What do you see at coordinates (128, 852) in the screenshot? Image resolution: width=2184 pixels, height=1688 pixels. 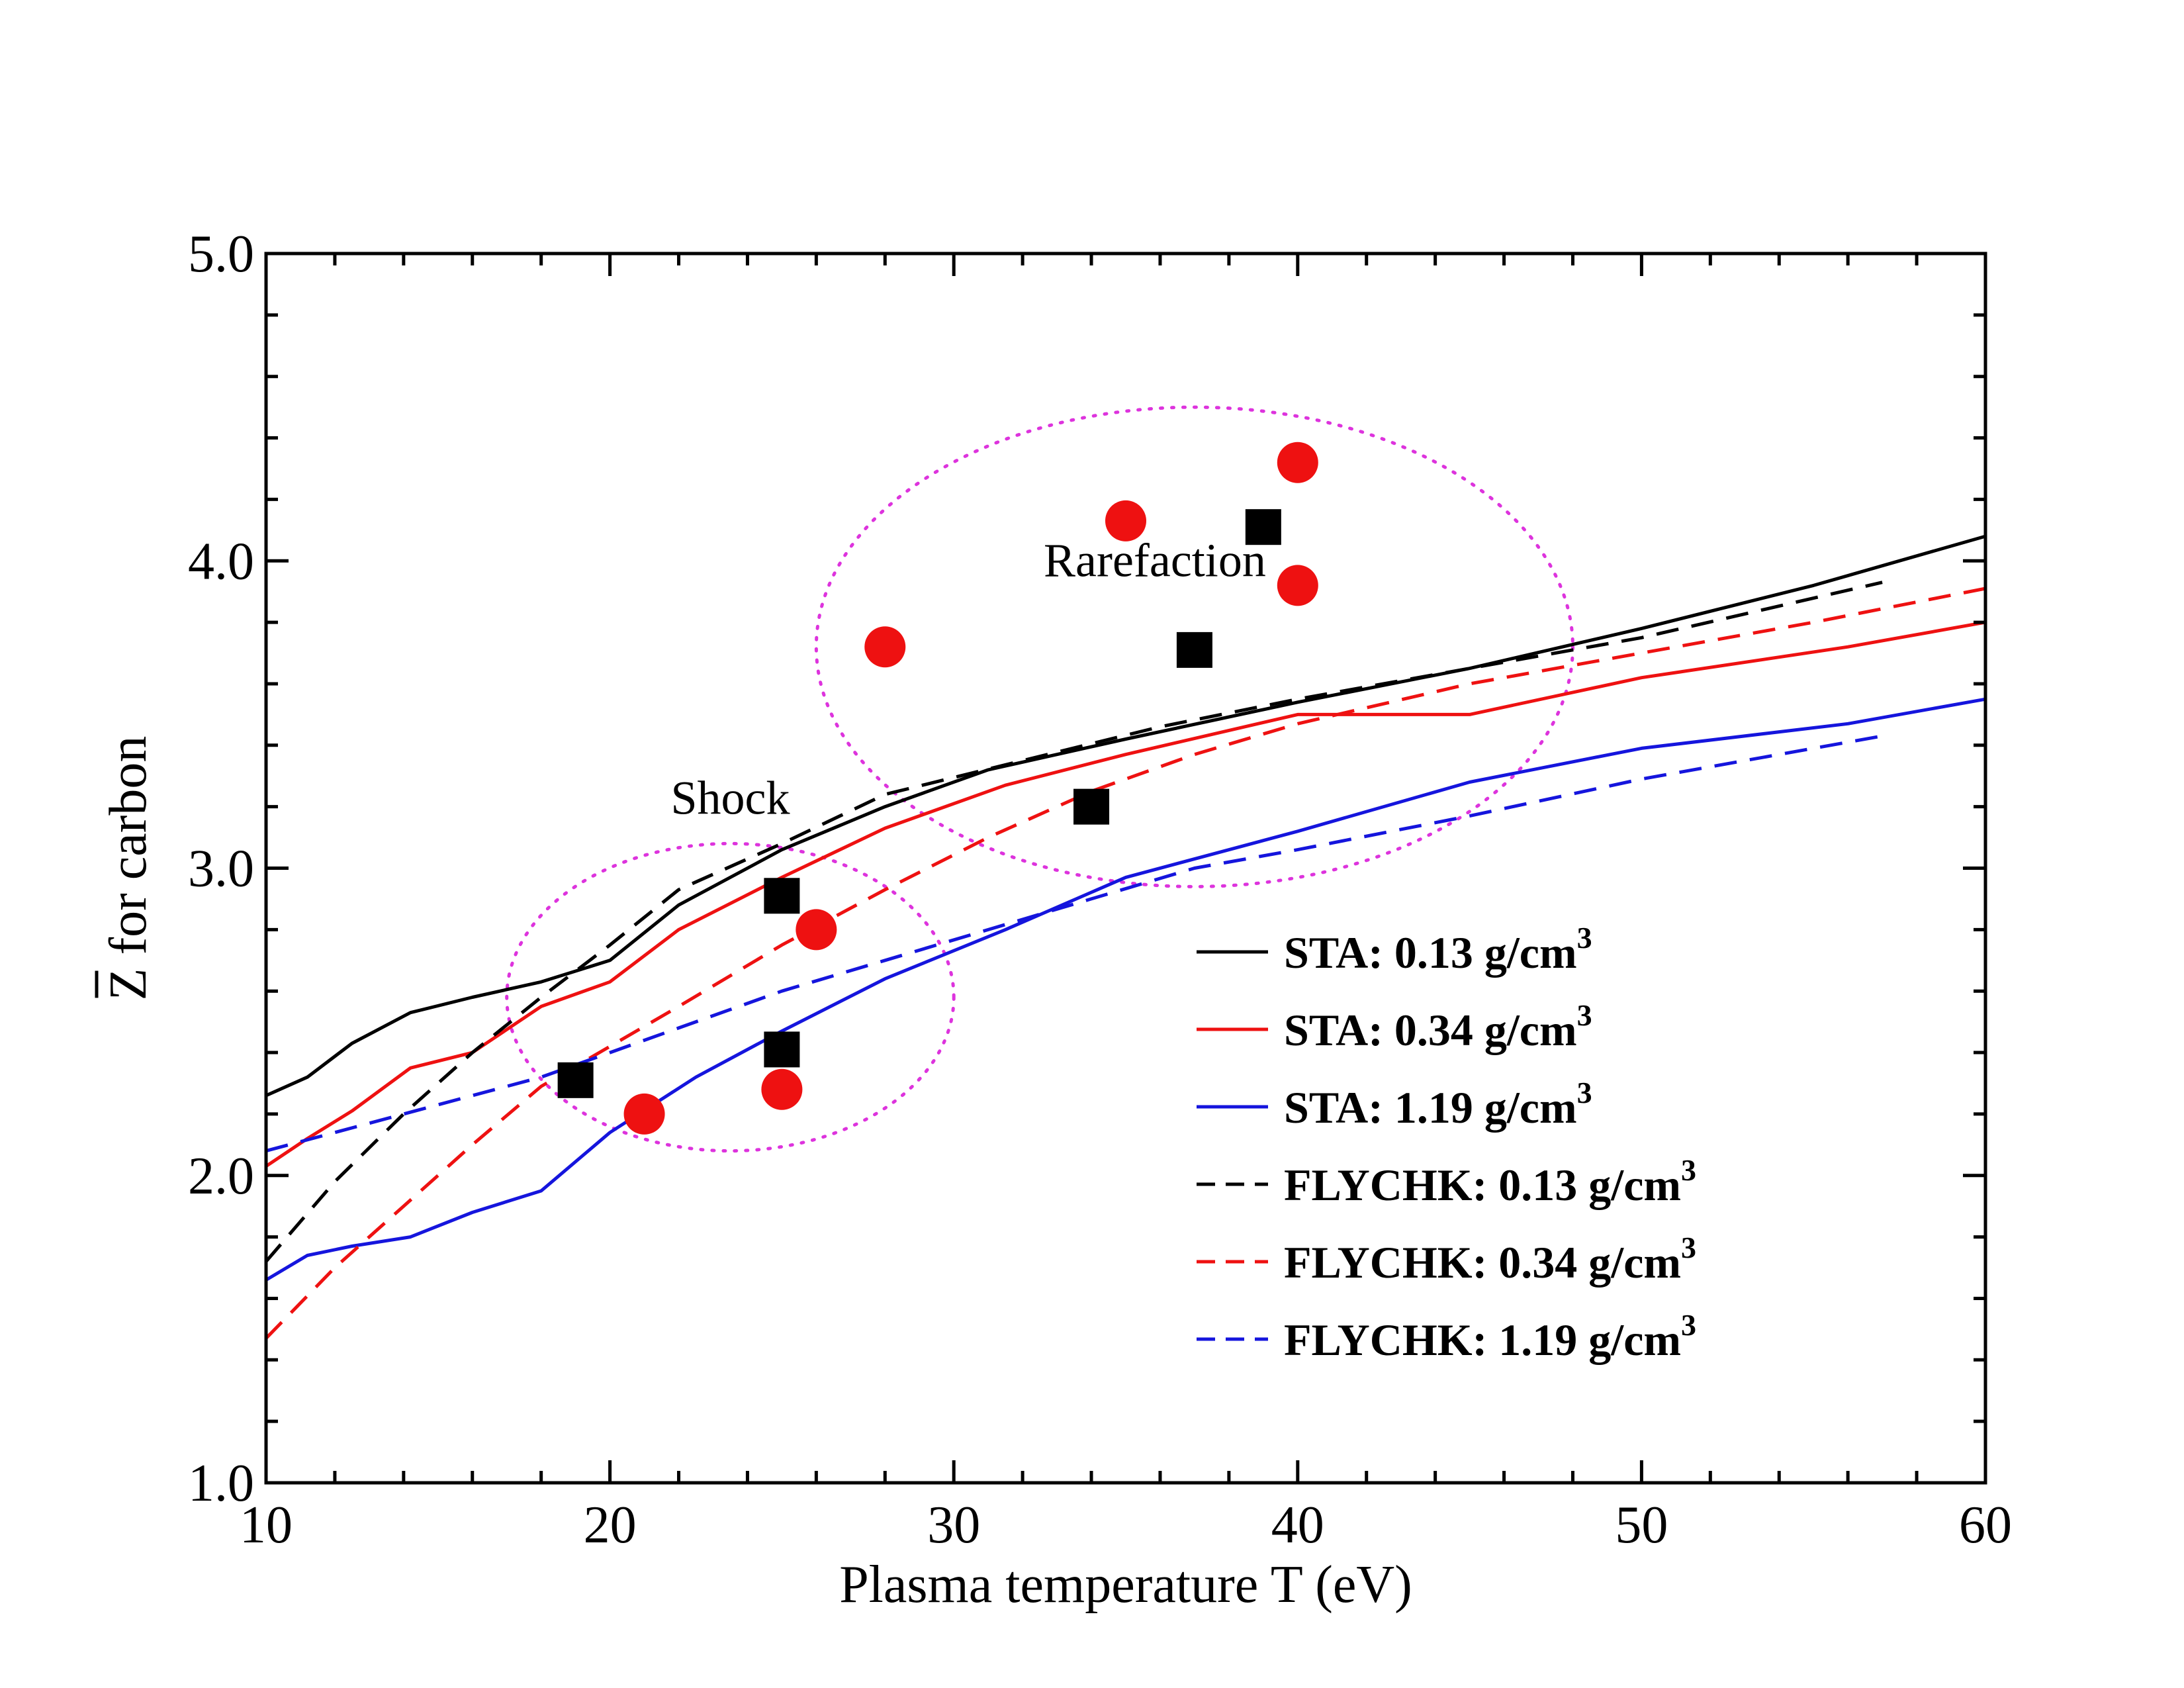 I see `y-axis-title-text: for carbon` at bounding box center [128, 852].